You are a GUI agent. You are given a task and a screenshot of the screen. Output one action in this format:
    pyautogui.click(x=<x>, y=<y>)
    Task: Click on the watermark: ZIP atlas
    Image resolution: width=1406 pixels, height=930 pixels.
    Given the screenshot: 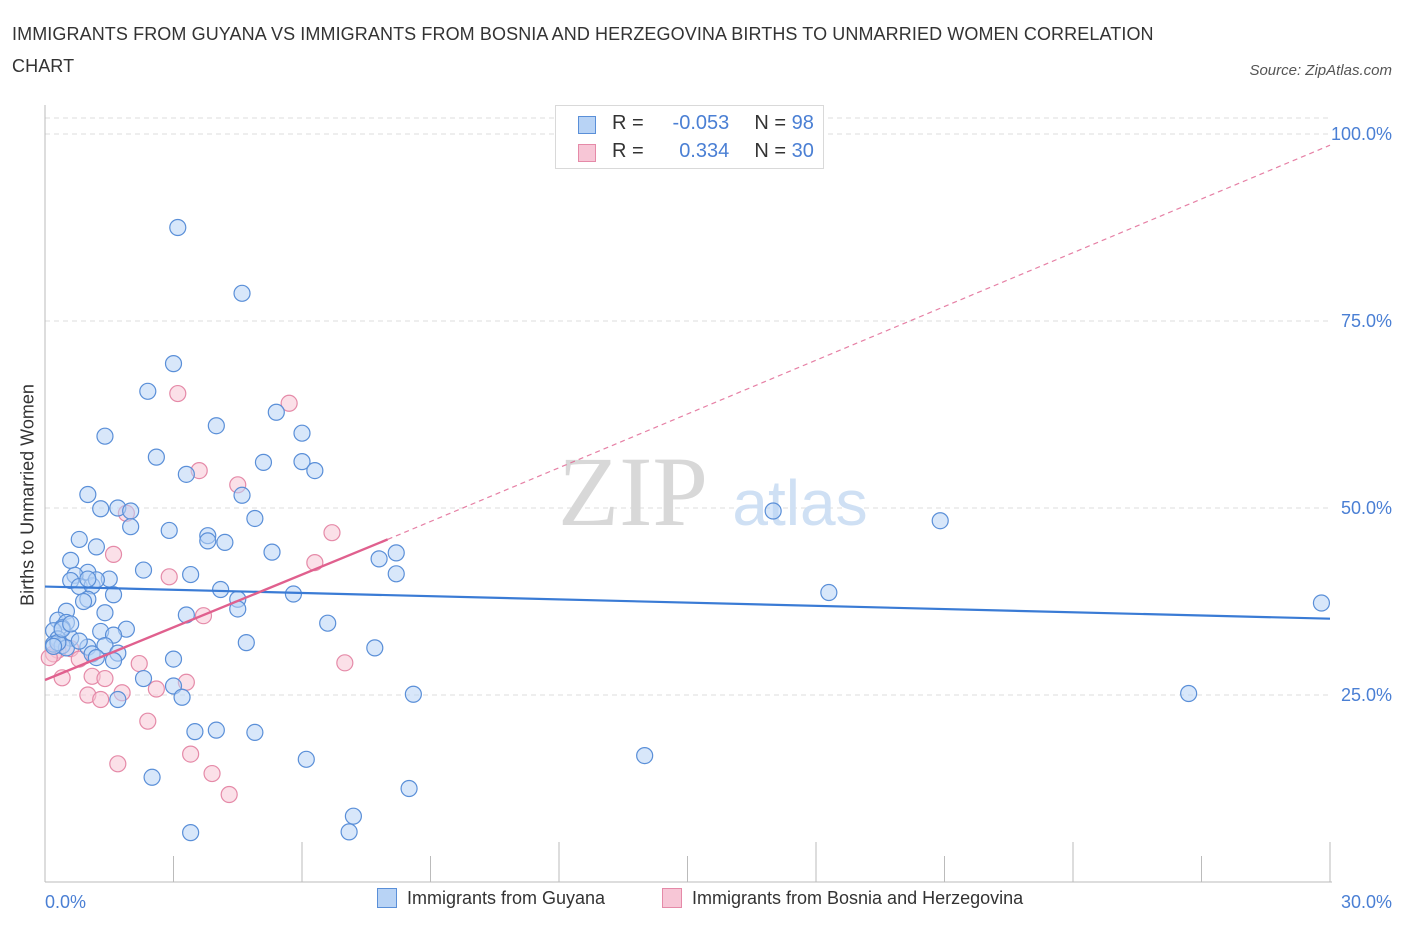 What is the action you would take?
    pyautogui.click(x=713, y=491)
    